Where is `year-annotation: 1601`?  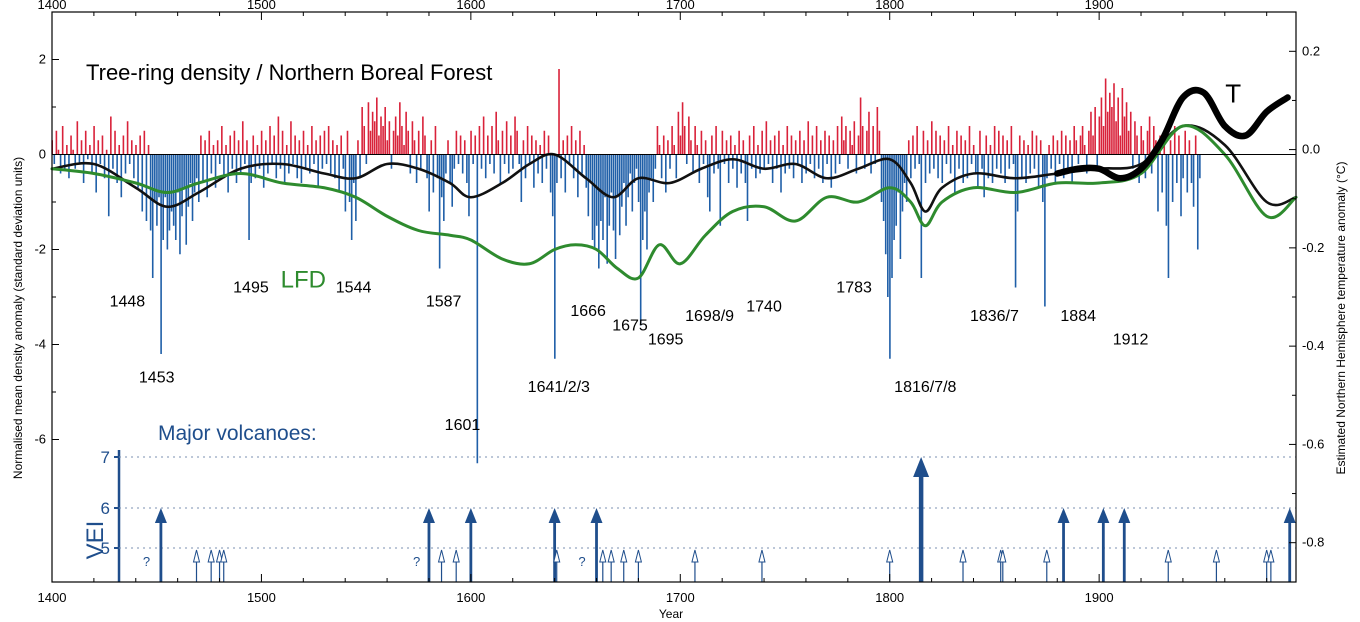
year-annotation: 1601 is located at coordinates (463, 425).